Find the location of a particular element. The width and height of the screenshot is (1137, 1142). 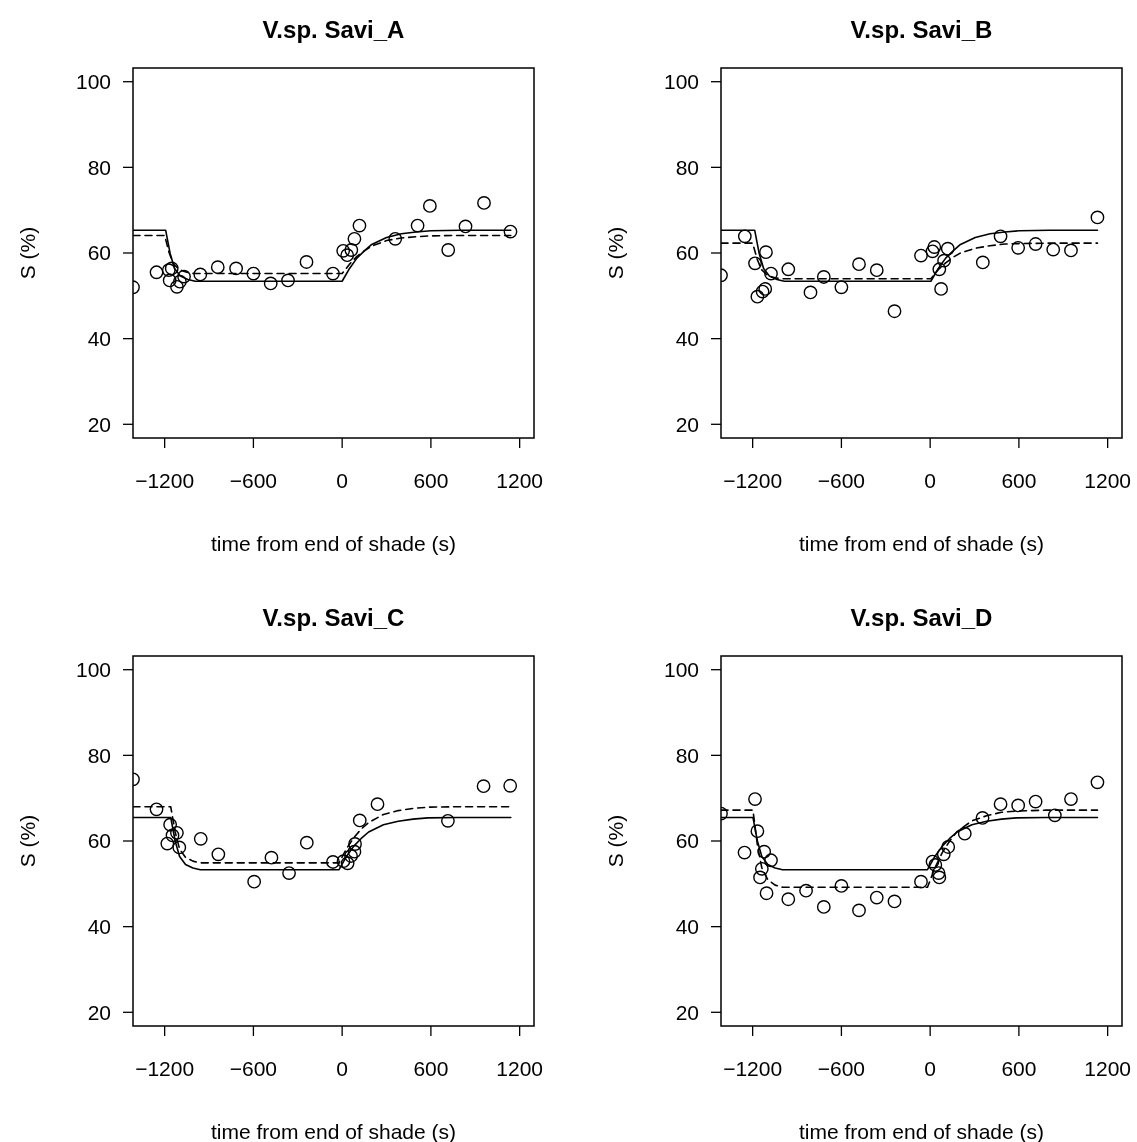

chart-title: V.sp. Savi_D is located at coordinates (921, 617).